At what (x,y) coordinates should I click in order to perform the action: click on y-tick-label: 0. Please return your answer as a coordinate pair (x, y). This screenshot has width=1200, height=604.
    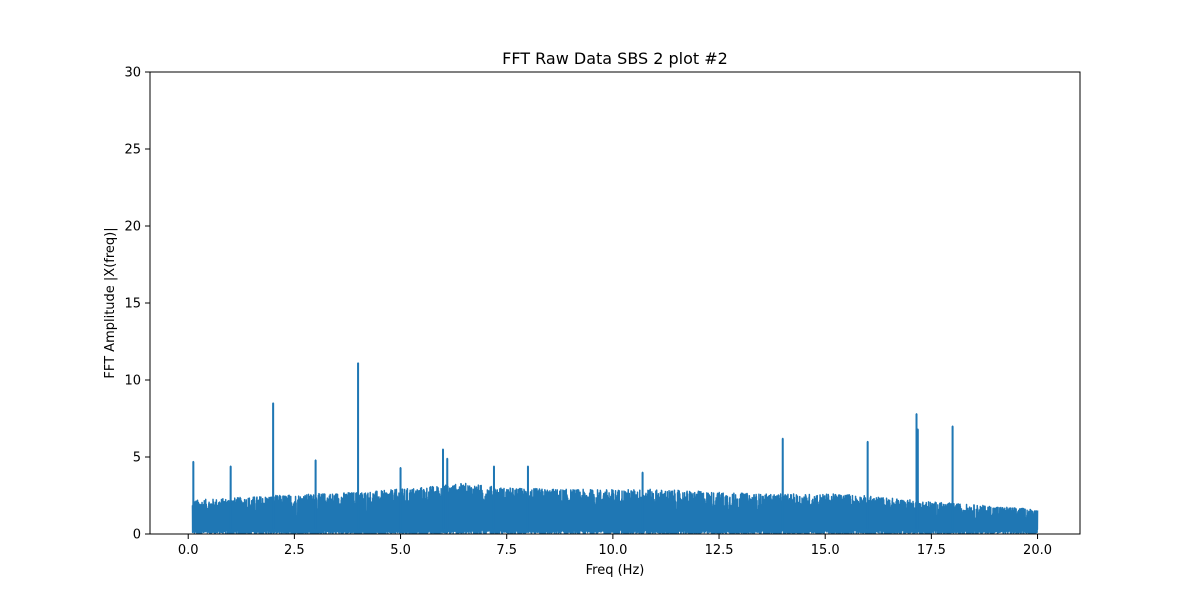
    Looking at the image, I should click on (137, 535).